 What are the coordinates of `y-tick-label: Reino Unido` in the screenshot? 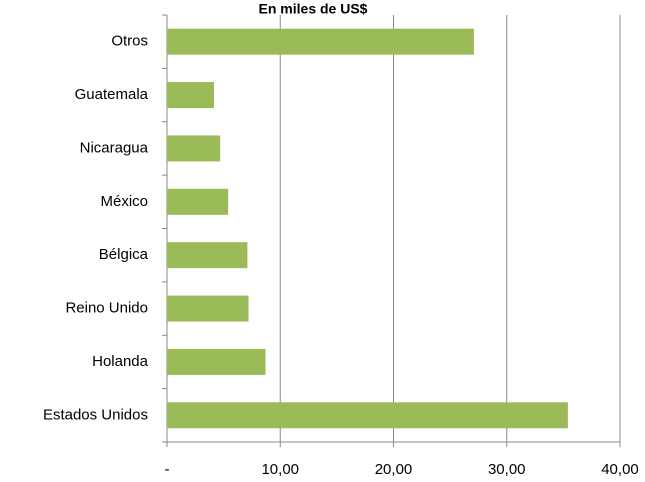 It's located at (106, 308).